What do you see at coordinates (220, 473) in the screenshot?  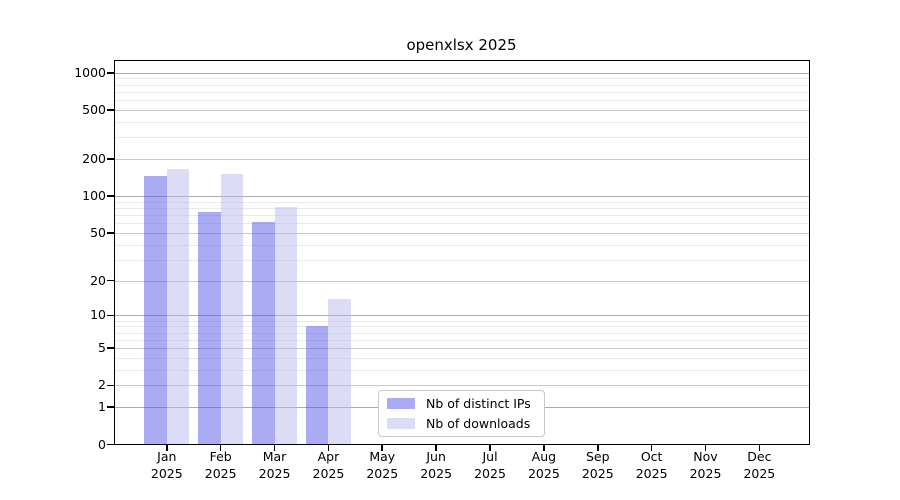 I see `x-tick-year-feb: 2025` at bounding box center [220, 473].